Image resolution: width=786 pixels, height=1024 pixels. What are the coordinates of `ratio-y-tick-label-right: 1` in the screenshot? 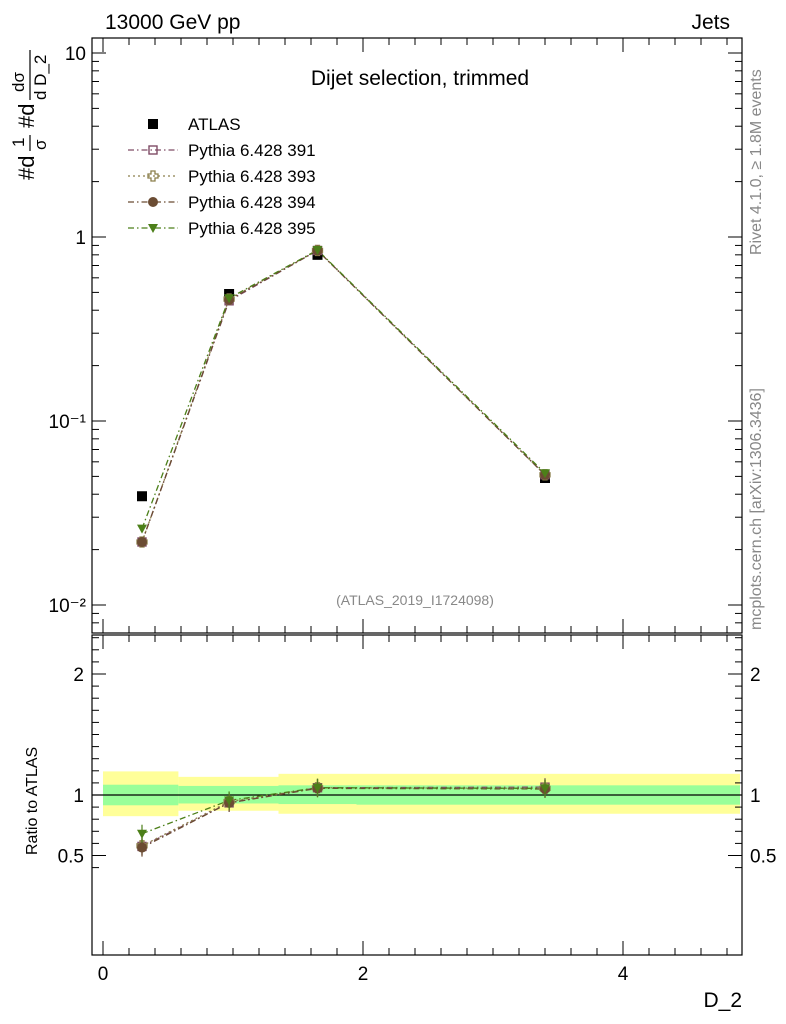 It's located at (755, 796).